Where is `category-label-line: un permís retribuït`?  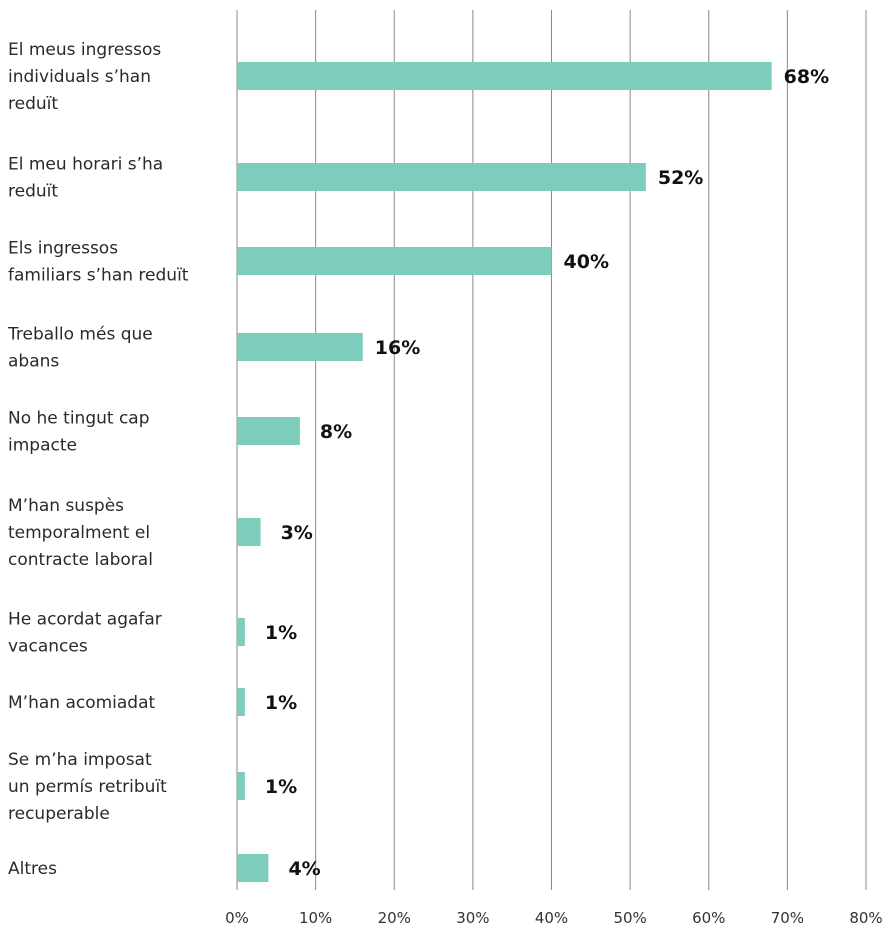 category-label-line: un permís retribuït is located at coordinates (87, 787).